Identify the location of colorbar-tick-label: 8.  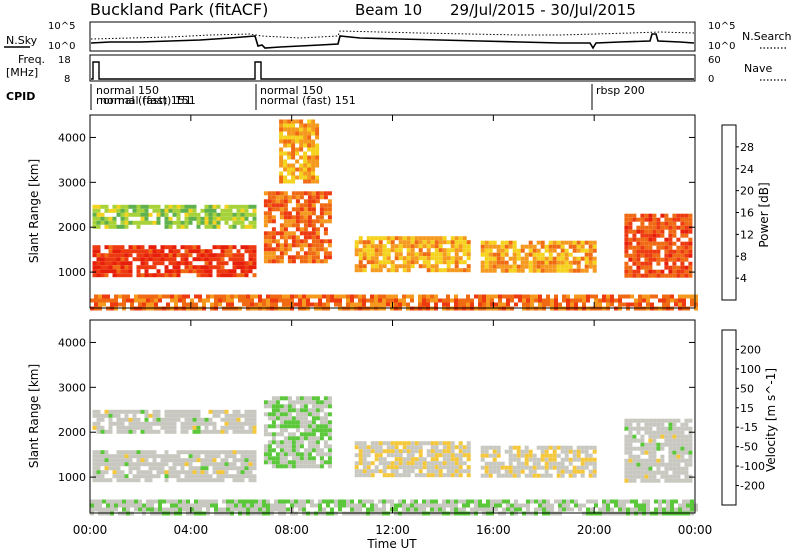
(743, 256).